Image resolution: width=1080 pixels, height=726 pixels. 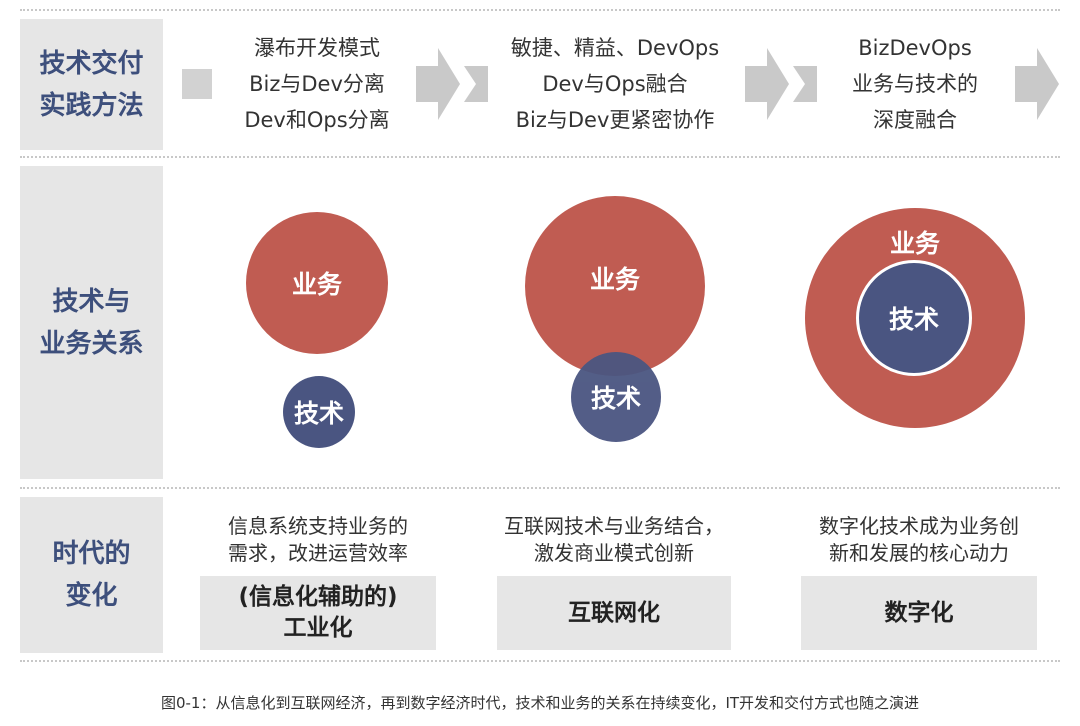 I want to click on top-separator, so click(x=540, y=10).